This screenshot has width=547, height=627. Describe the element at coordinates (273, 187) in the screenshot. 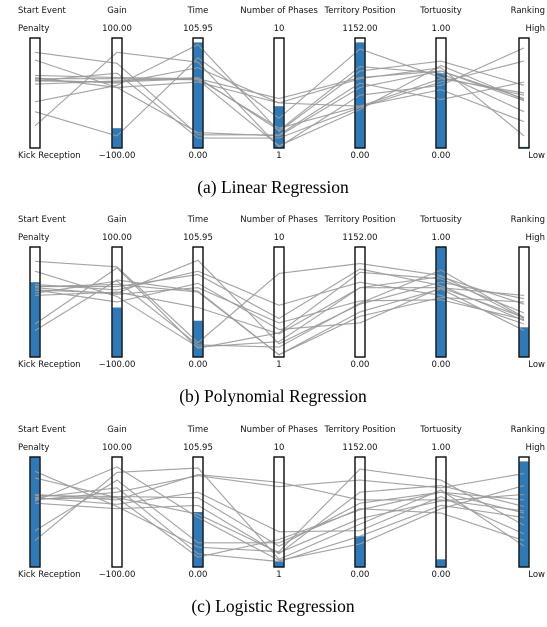

I see `panel-caption: (a) Linear Regression` at that location.